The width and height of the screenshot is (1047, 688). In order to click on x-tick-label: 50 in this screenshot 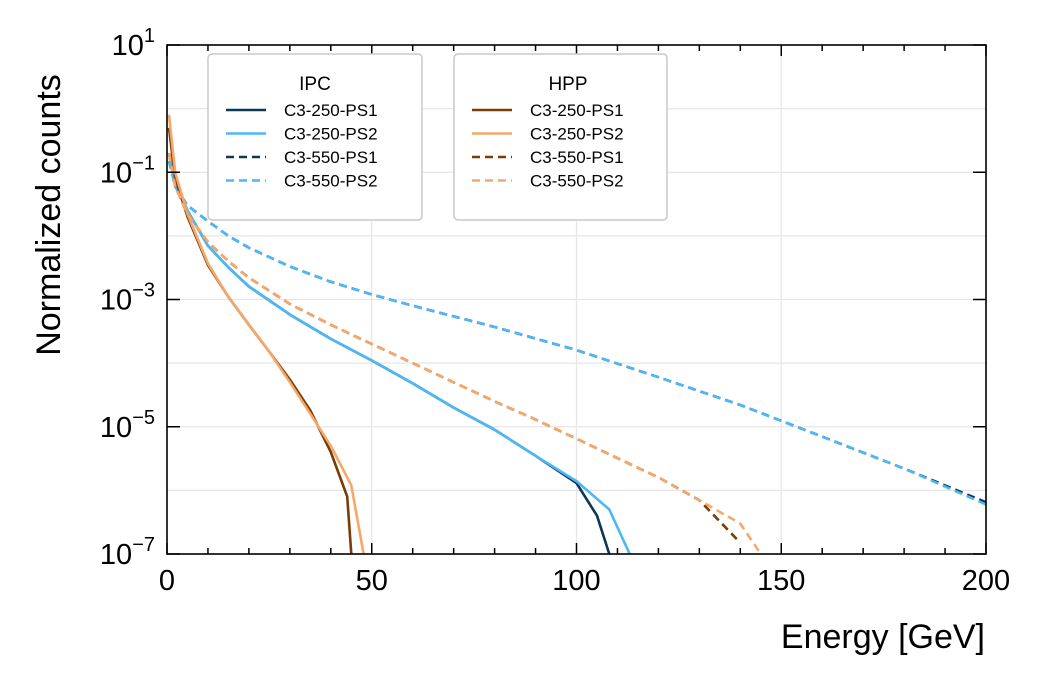, I will do `click(372, 581)`.